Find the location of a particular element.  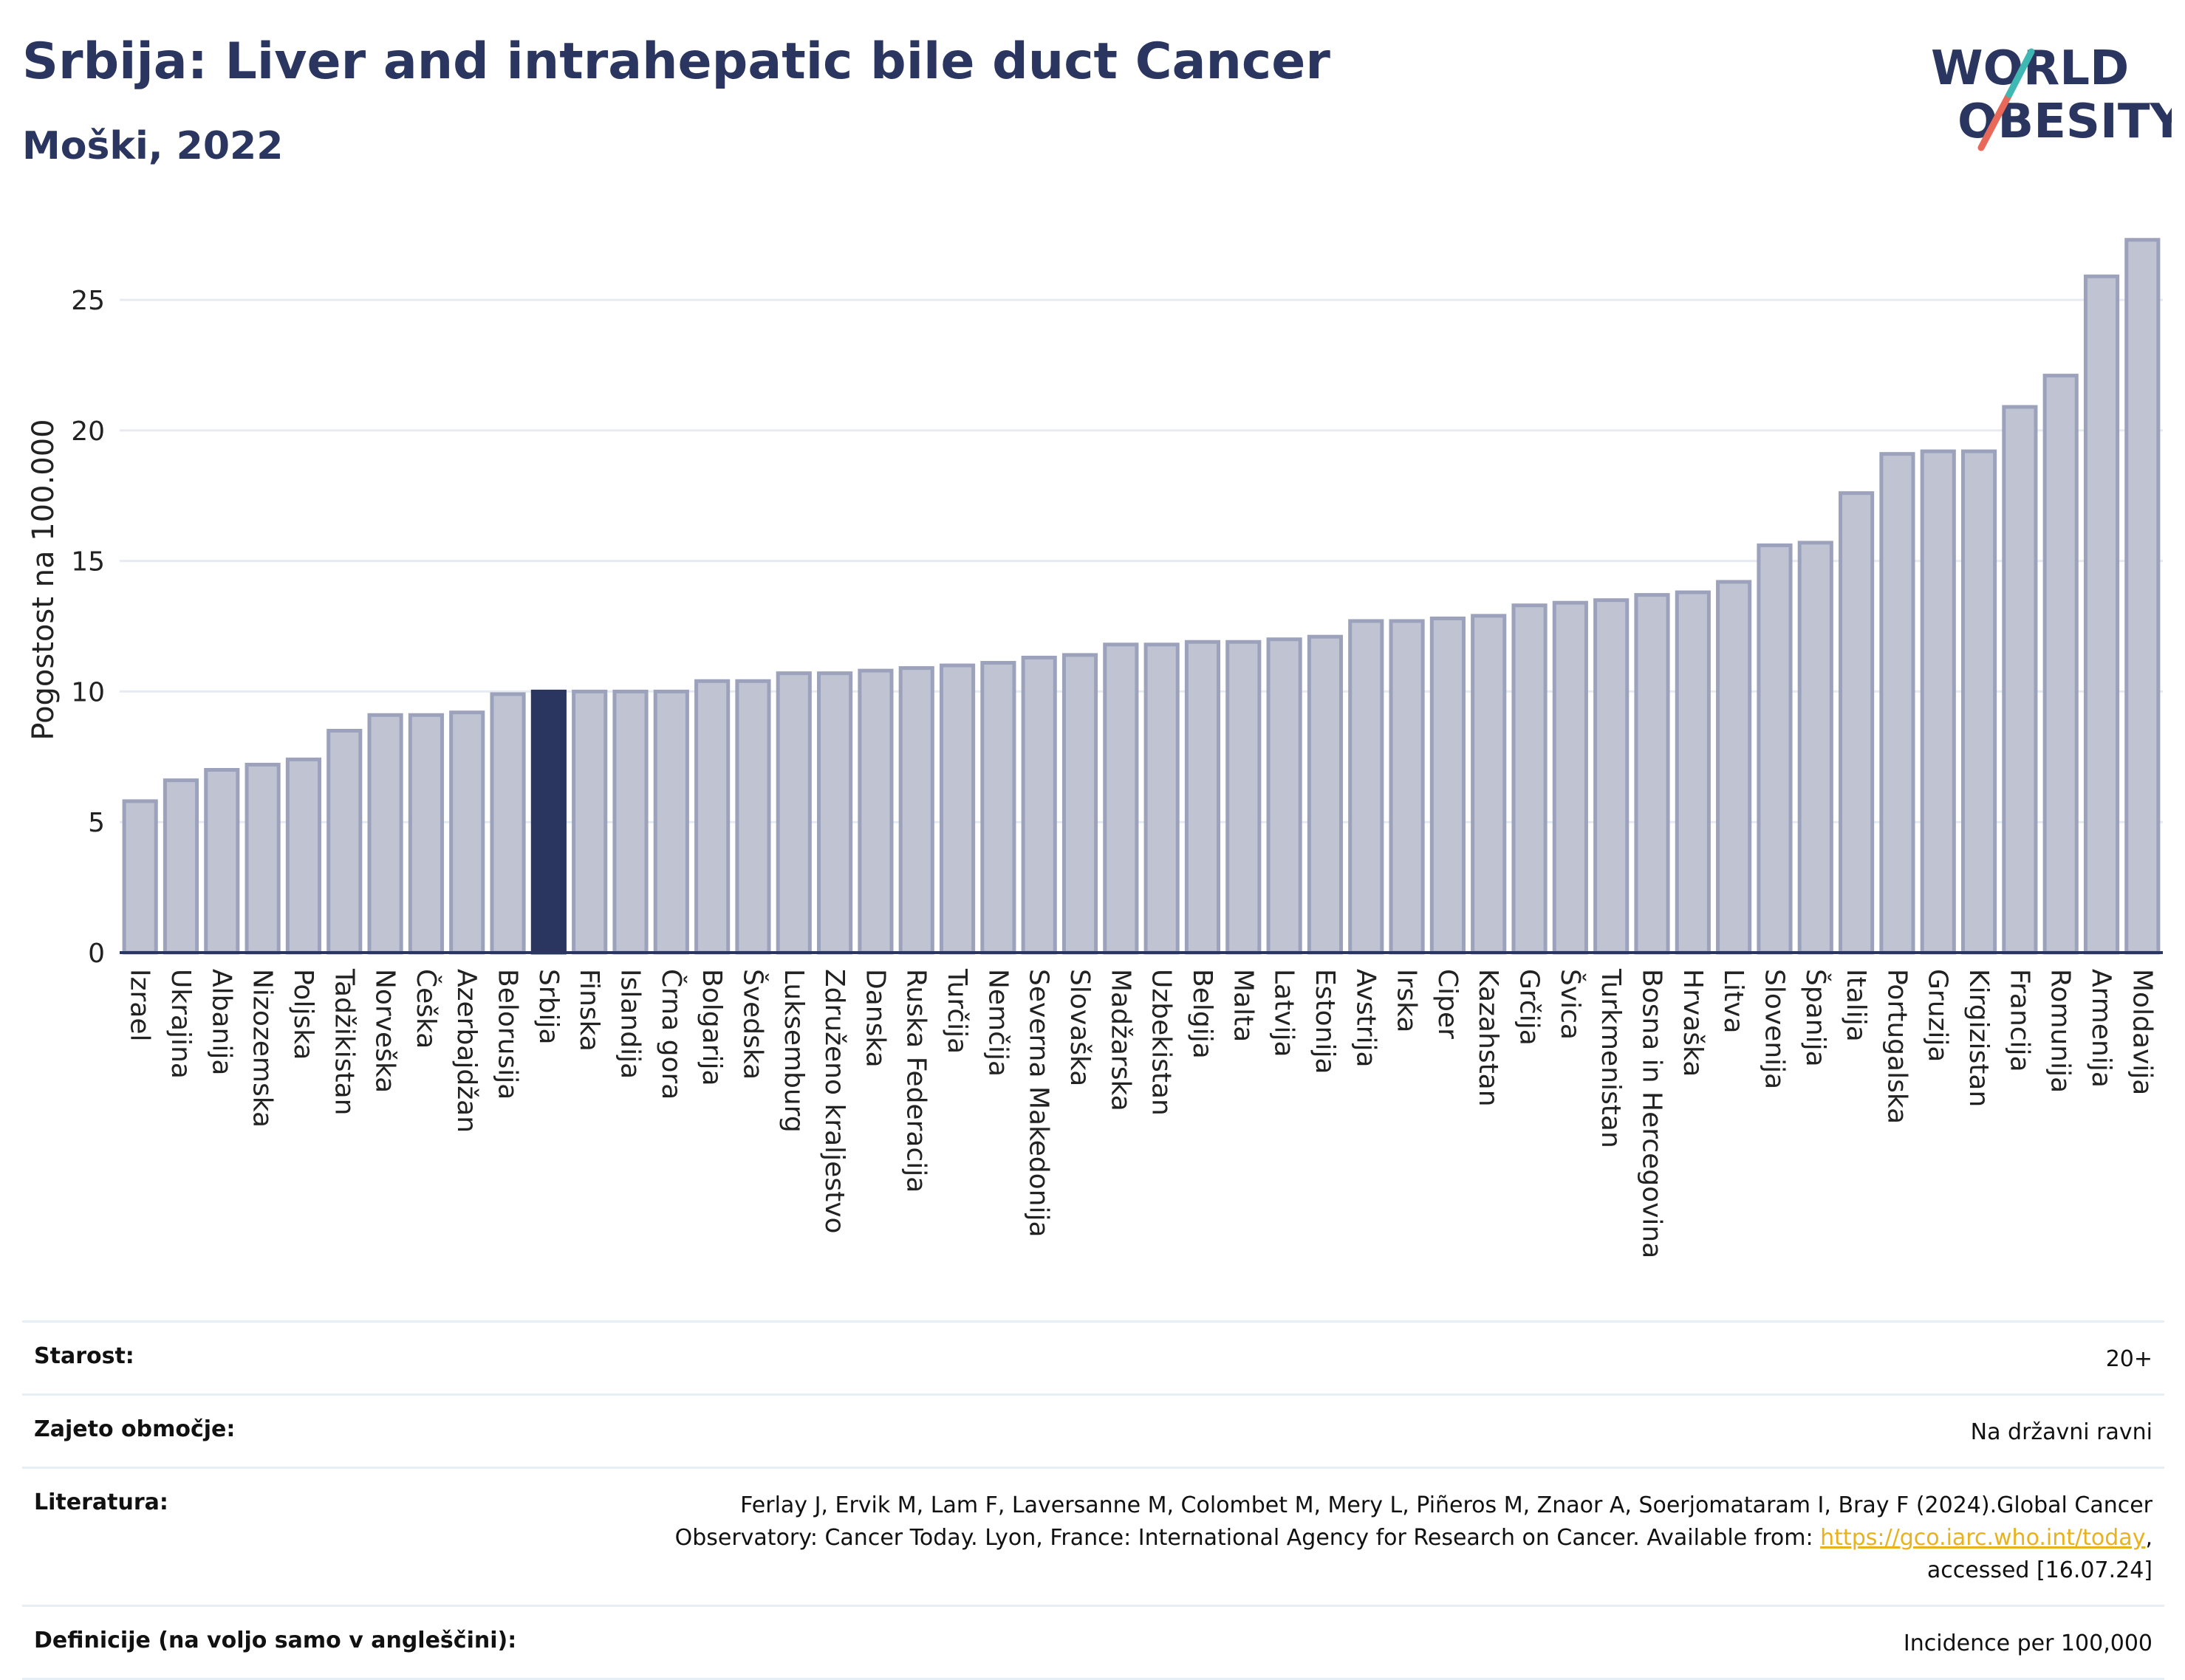

x-tick-label: Francija is located at coordinates (2019, 1021).